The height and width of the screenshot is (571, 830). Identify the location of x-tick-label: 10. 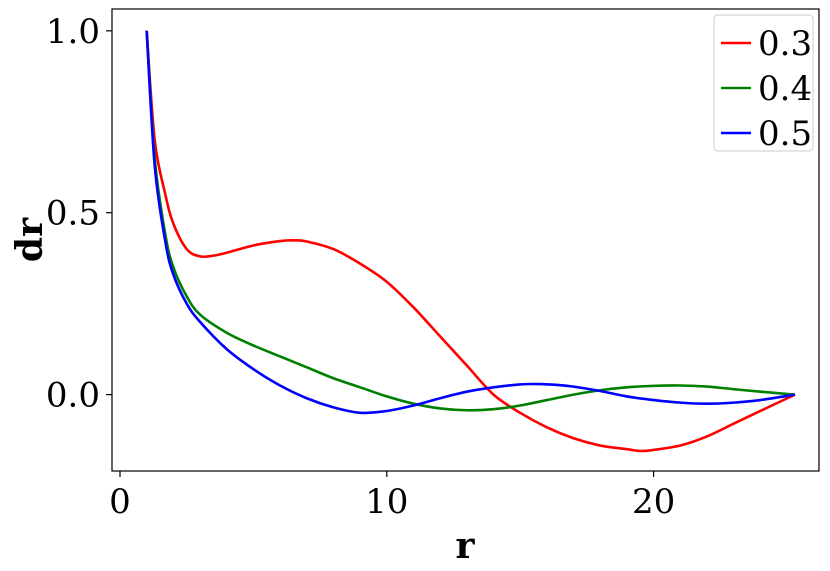
(386, 502).